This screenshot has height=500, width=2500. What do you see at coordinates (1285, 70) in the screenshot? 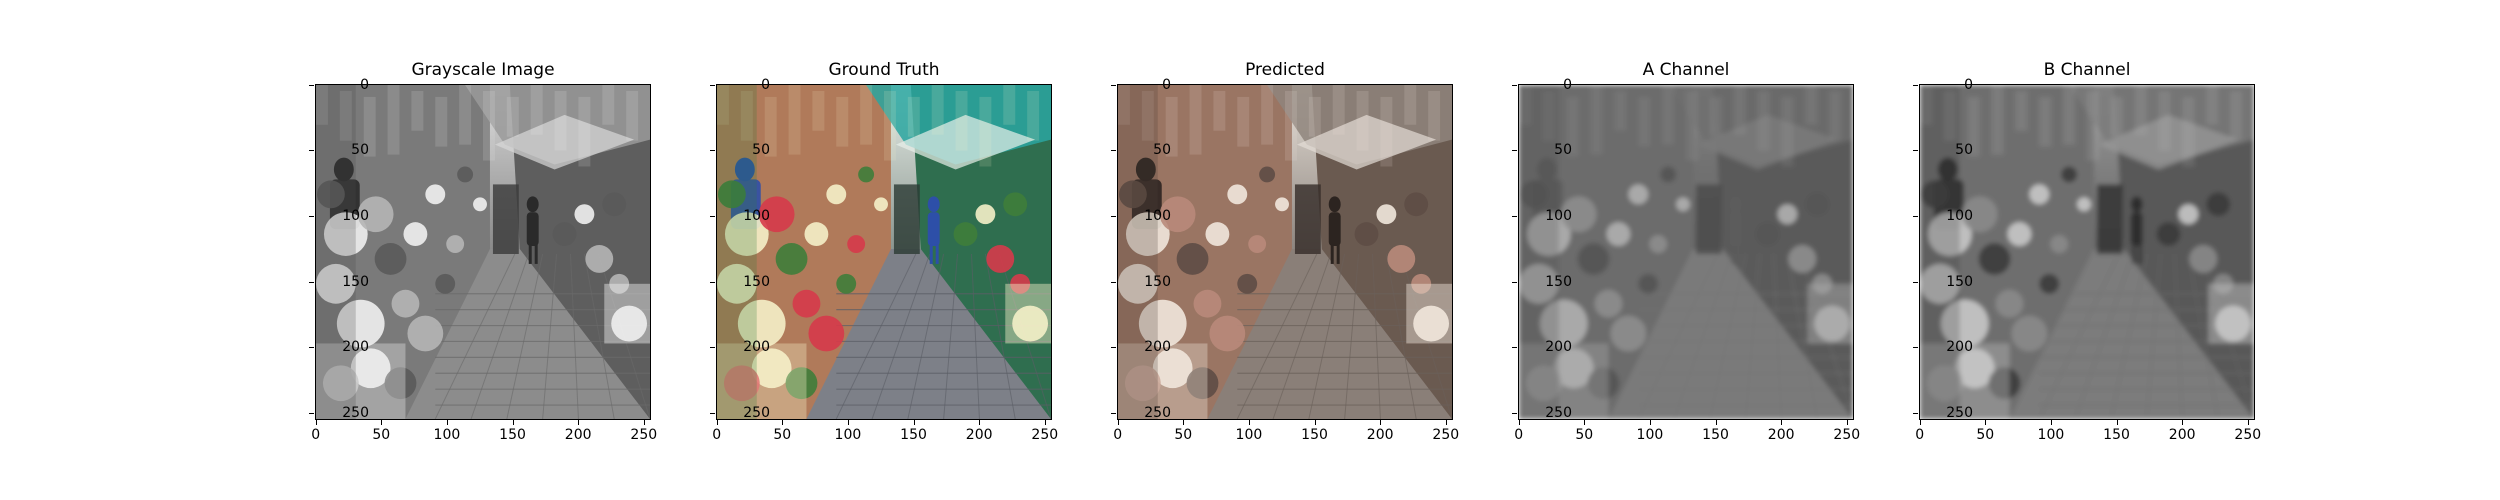
I see `panel-title: Predicted` at bounding box center [1285, 70].